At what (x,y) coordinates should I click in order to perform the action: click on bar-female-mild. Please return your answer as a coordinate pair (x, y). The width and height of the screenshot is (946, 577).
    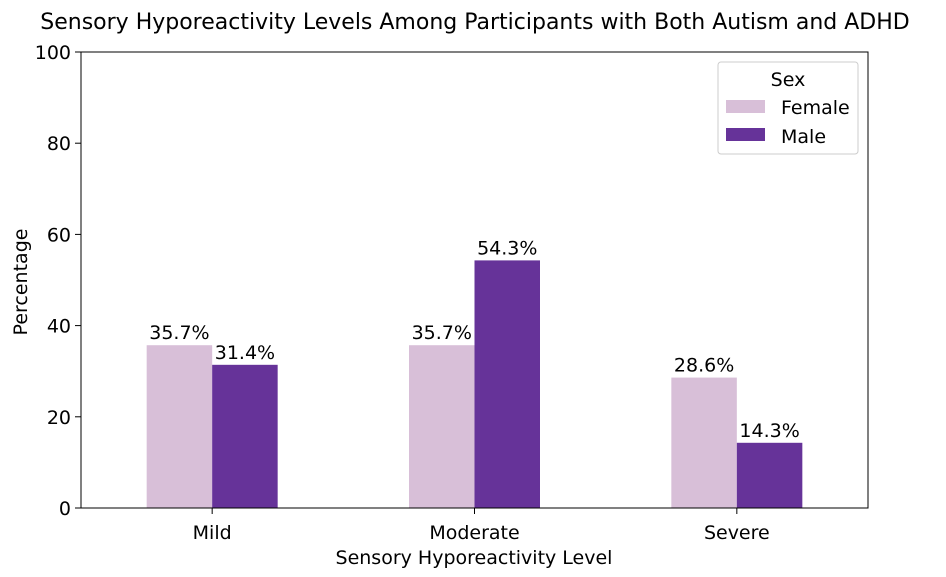
    Looking at the image, I should click on (179, 426).